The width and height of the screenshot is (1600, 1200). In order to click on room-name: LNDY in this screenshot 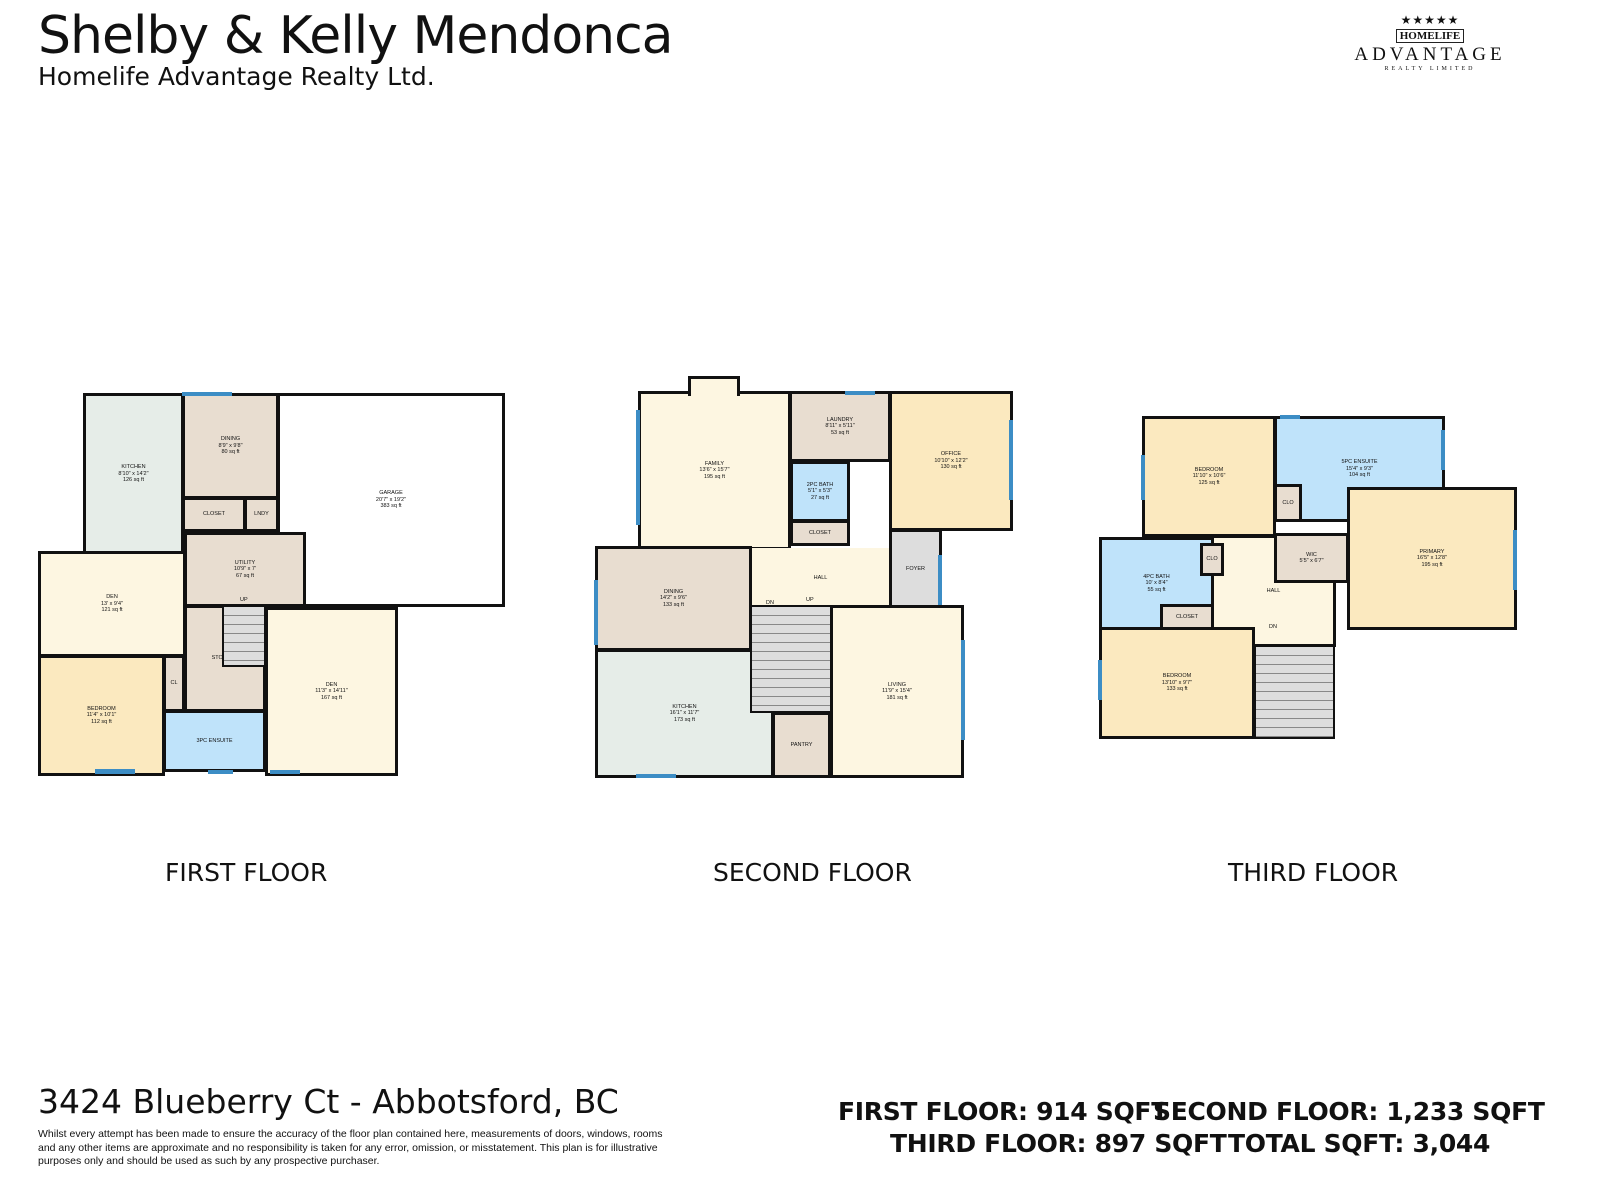, I will do `click(261, 514)`.